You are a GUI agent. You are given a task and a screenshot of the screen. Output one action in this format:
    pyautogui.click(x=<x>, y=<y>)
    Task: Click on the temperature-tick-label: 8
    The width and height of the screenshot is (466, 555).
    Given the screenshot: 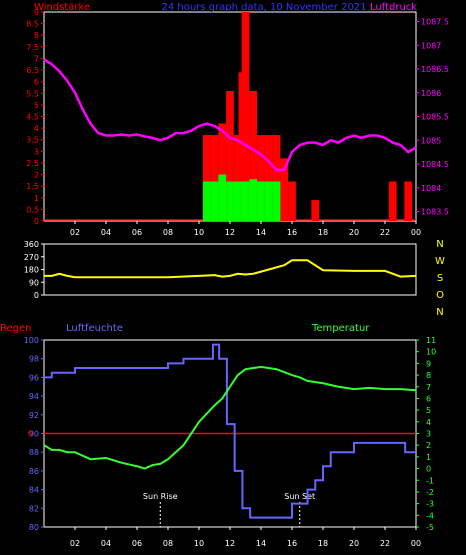 What is the action you would take?
    pyautogui.click(x=428, y=375)
    